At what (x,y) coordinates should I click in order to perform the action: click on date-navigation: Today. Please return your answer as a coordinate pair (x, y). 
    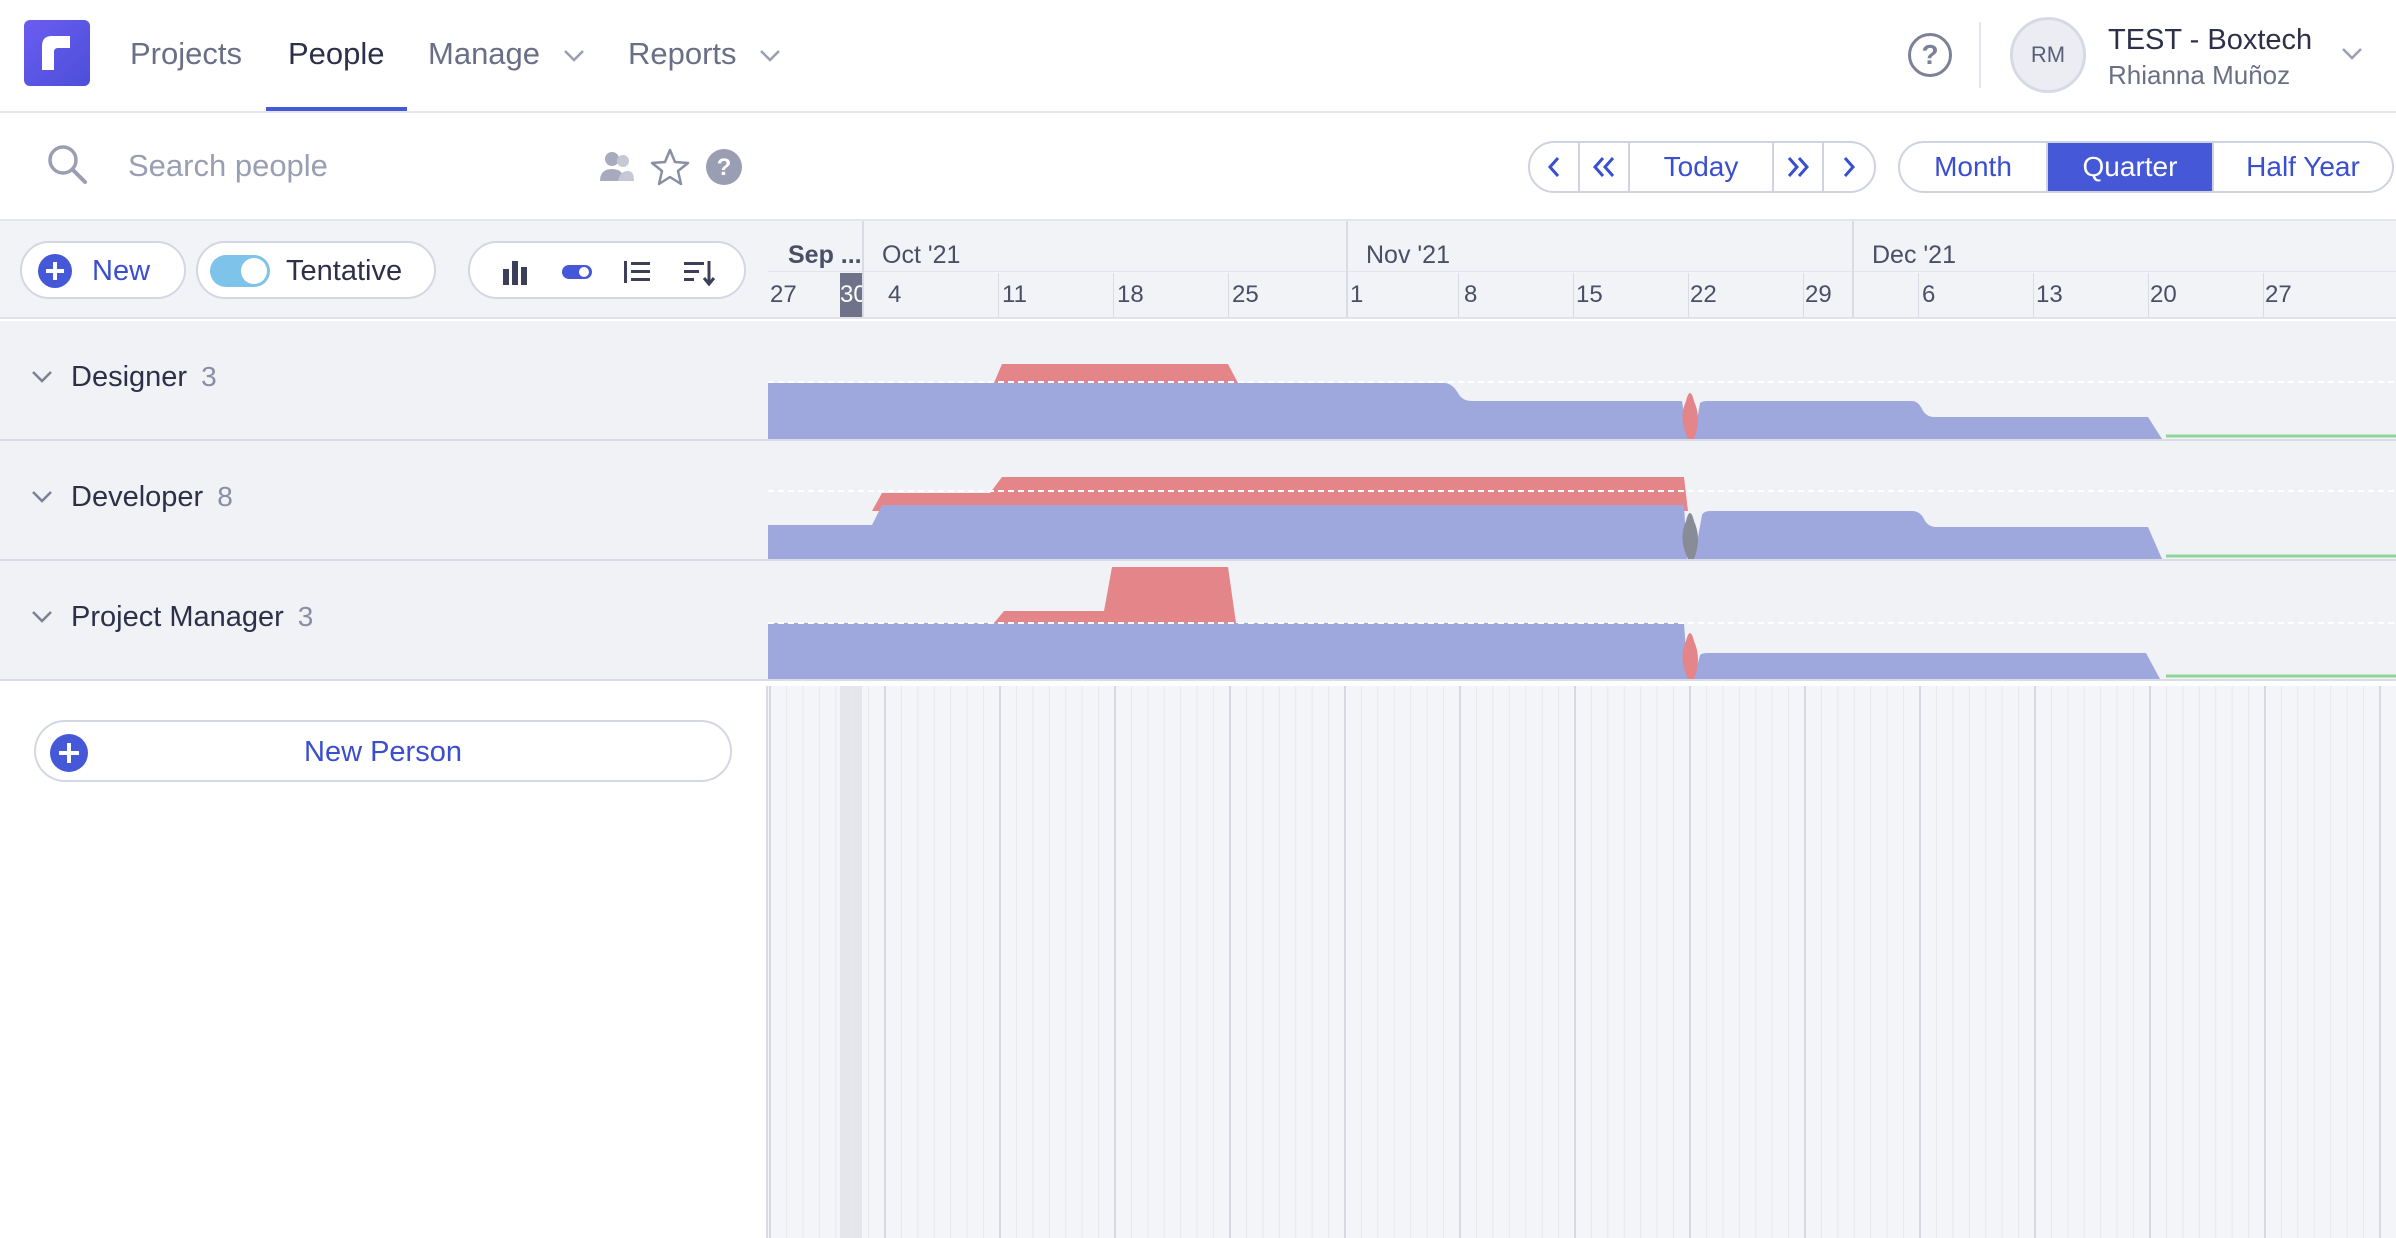
    Looking at the image, I should click on (1702, 167).